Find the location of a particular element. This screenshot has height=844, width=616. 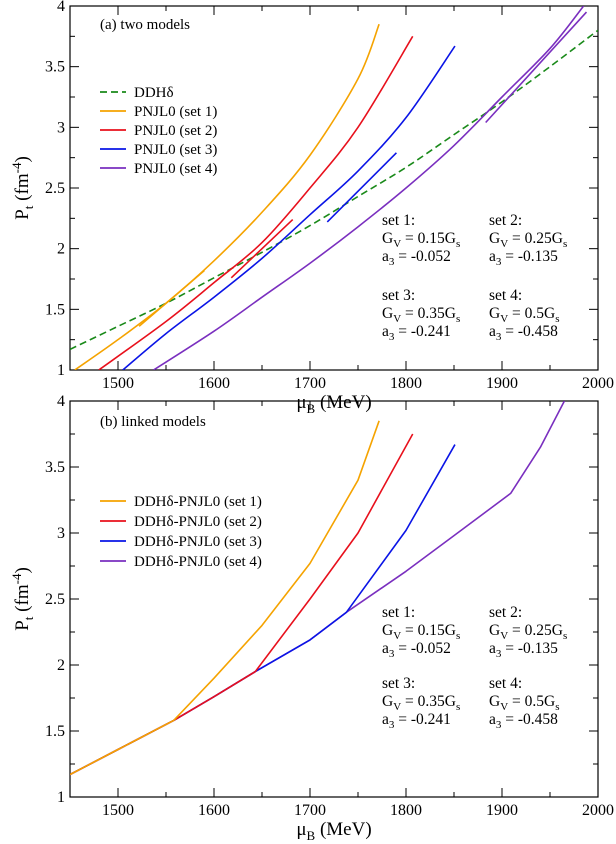

legend-label-1: DDHδ-PNJL0 (set 1) is located at coordinates (198, 502).